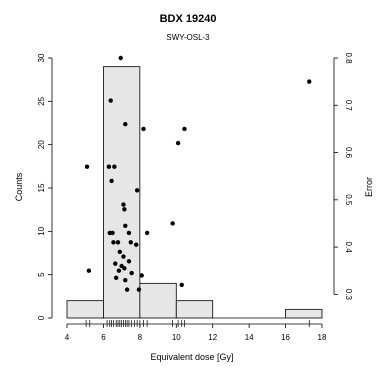  I want to click on y-right-tick-label: 0.6, so click(348, 153).